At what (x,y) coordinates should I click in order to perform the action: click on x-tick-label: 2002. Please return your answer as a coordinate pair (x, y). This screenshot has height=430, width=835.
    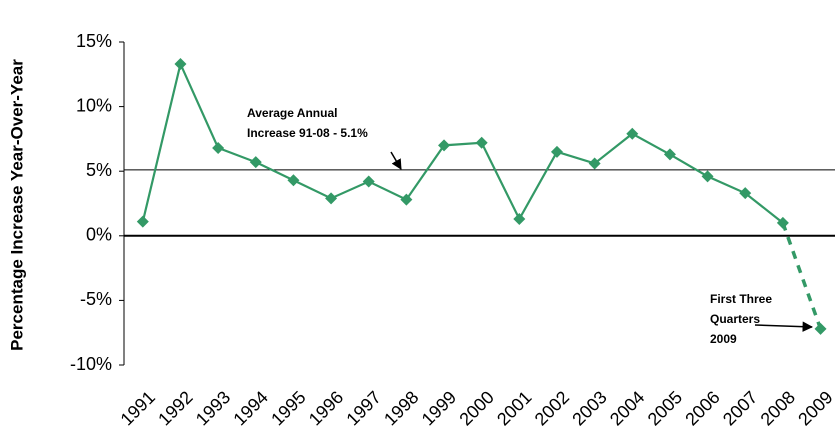
    Looking at the image, I should click on (552, 408).